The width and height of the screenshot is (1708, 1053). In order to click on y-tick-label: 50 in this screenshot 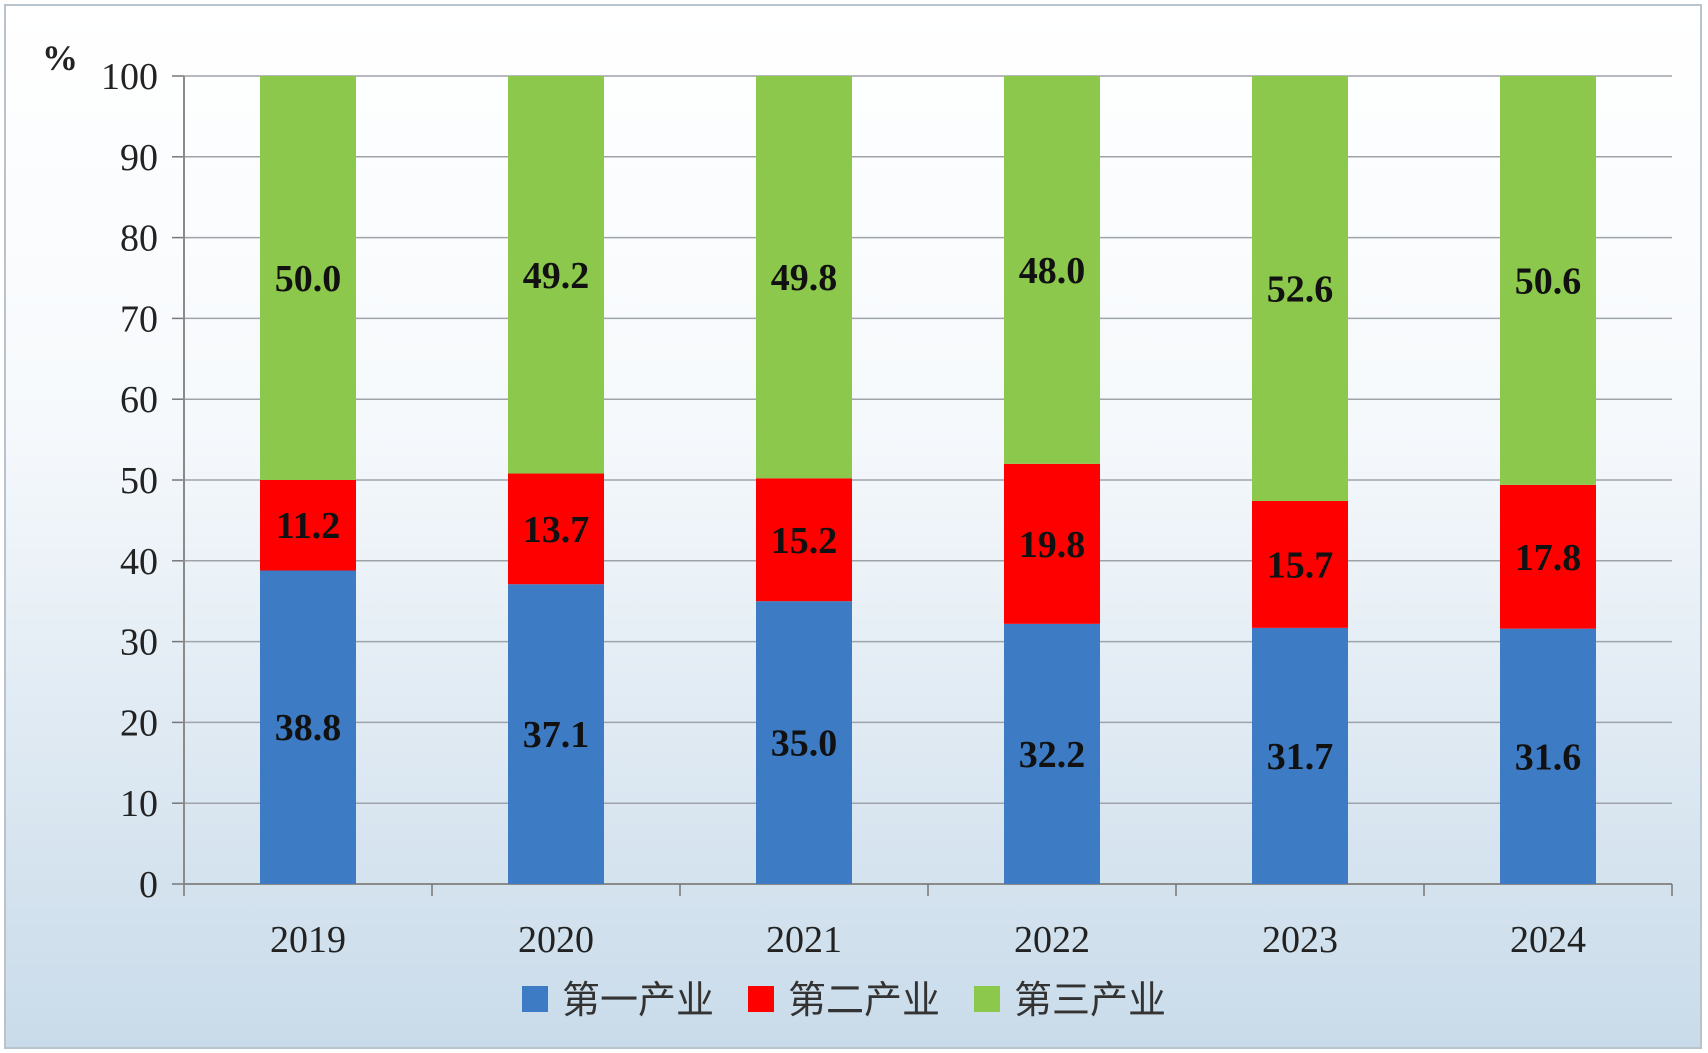, I will do `click(139, 481)`.